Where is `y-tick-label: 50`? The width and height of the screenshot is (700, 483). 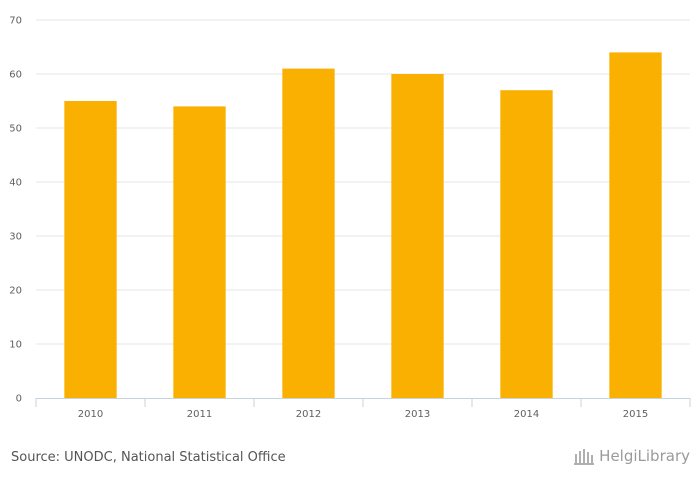 y-tick-label: 50 is located at coordinates (15, 129).